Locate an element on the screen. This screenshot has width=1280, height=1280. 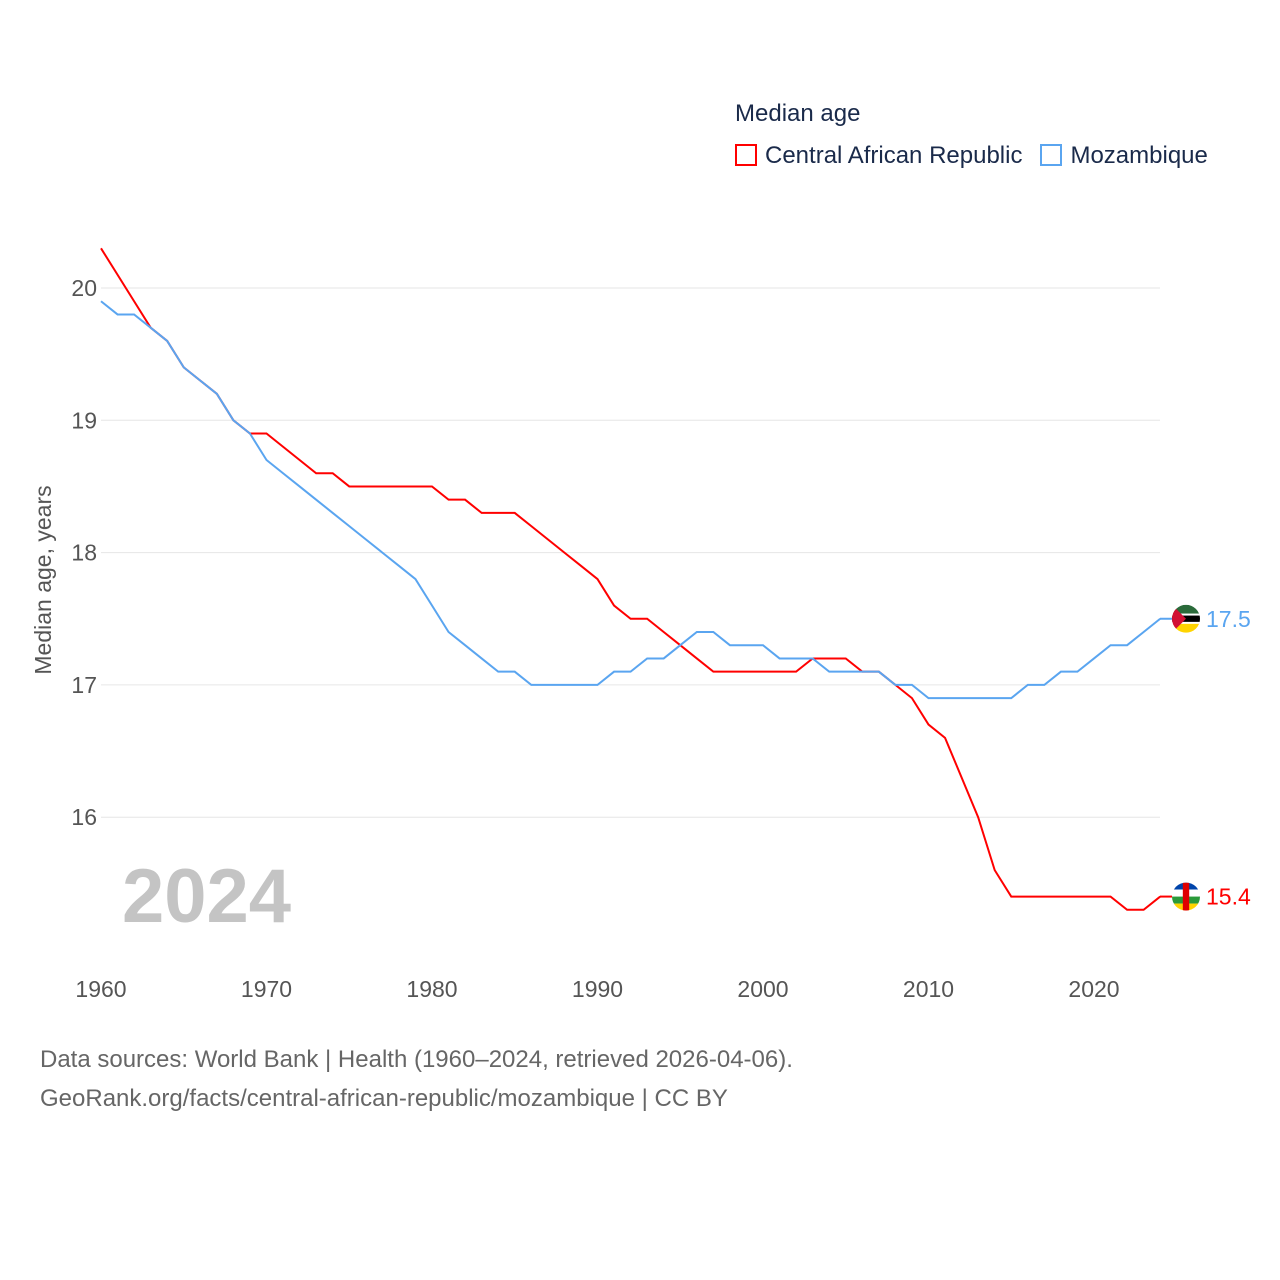
x-tick-label: 2000 is located at coordinates (762, 989).